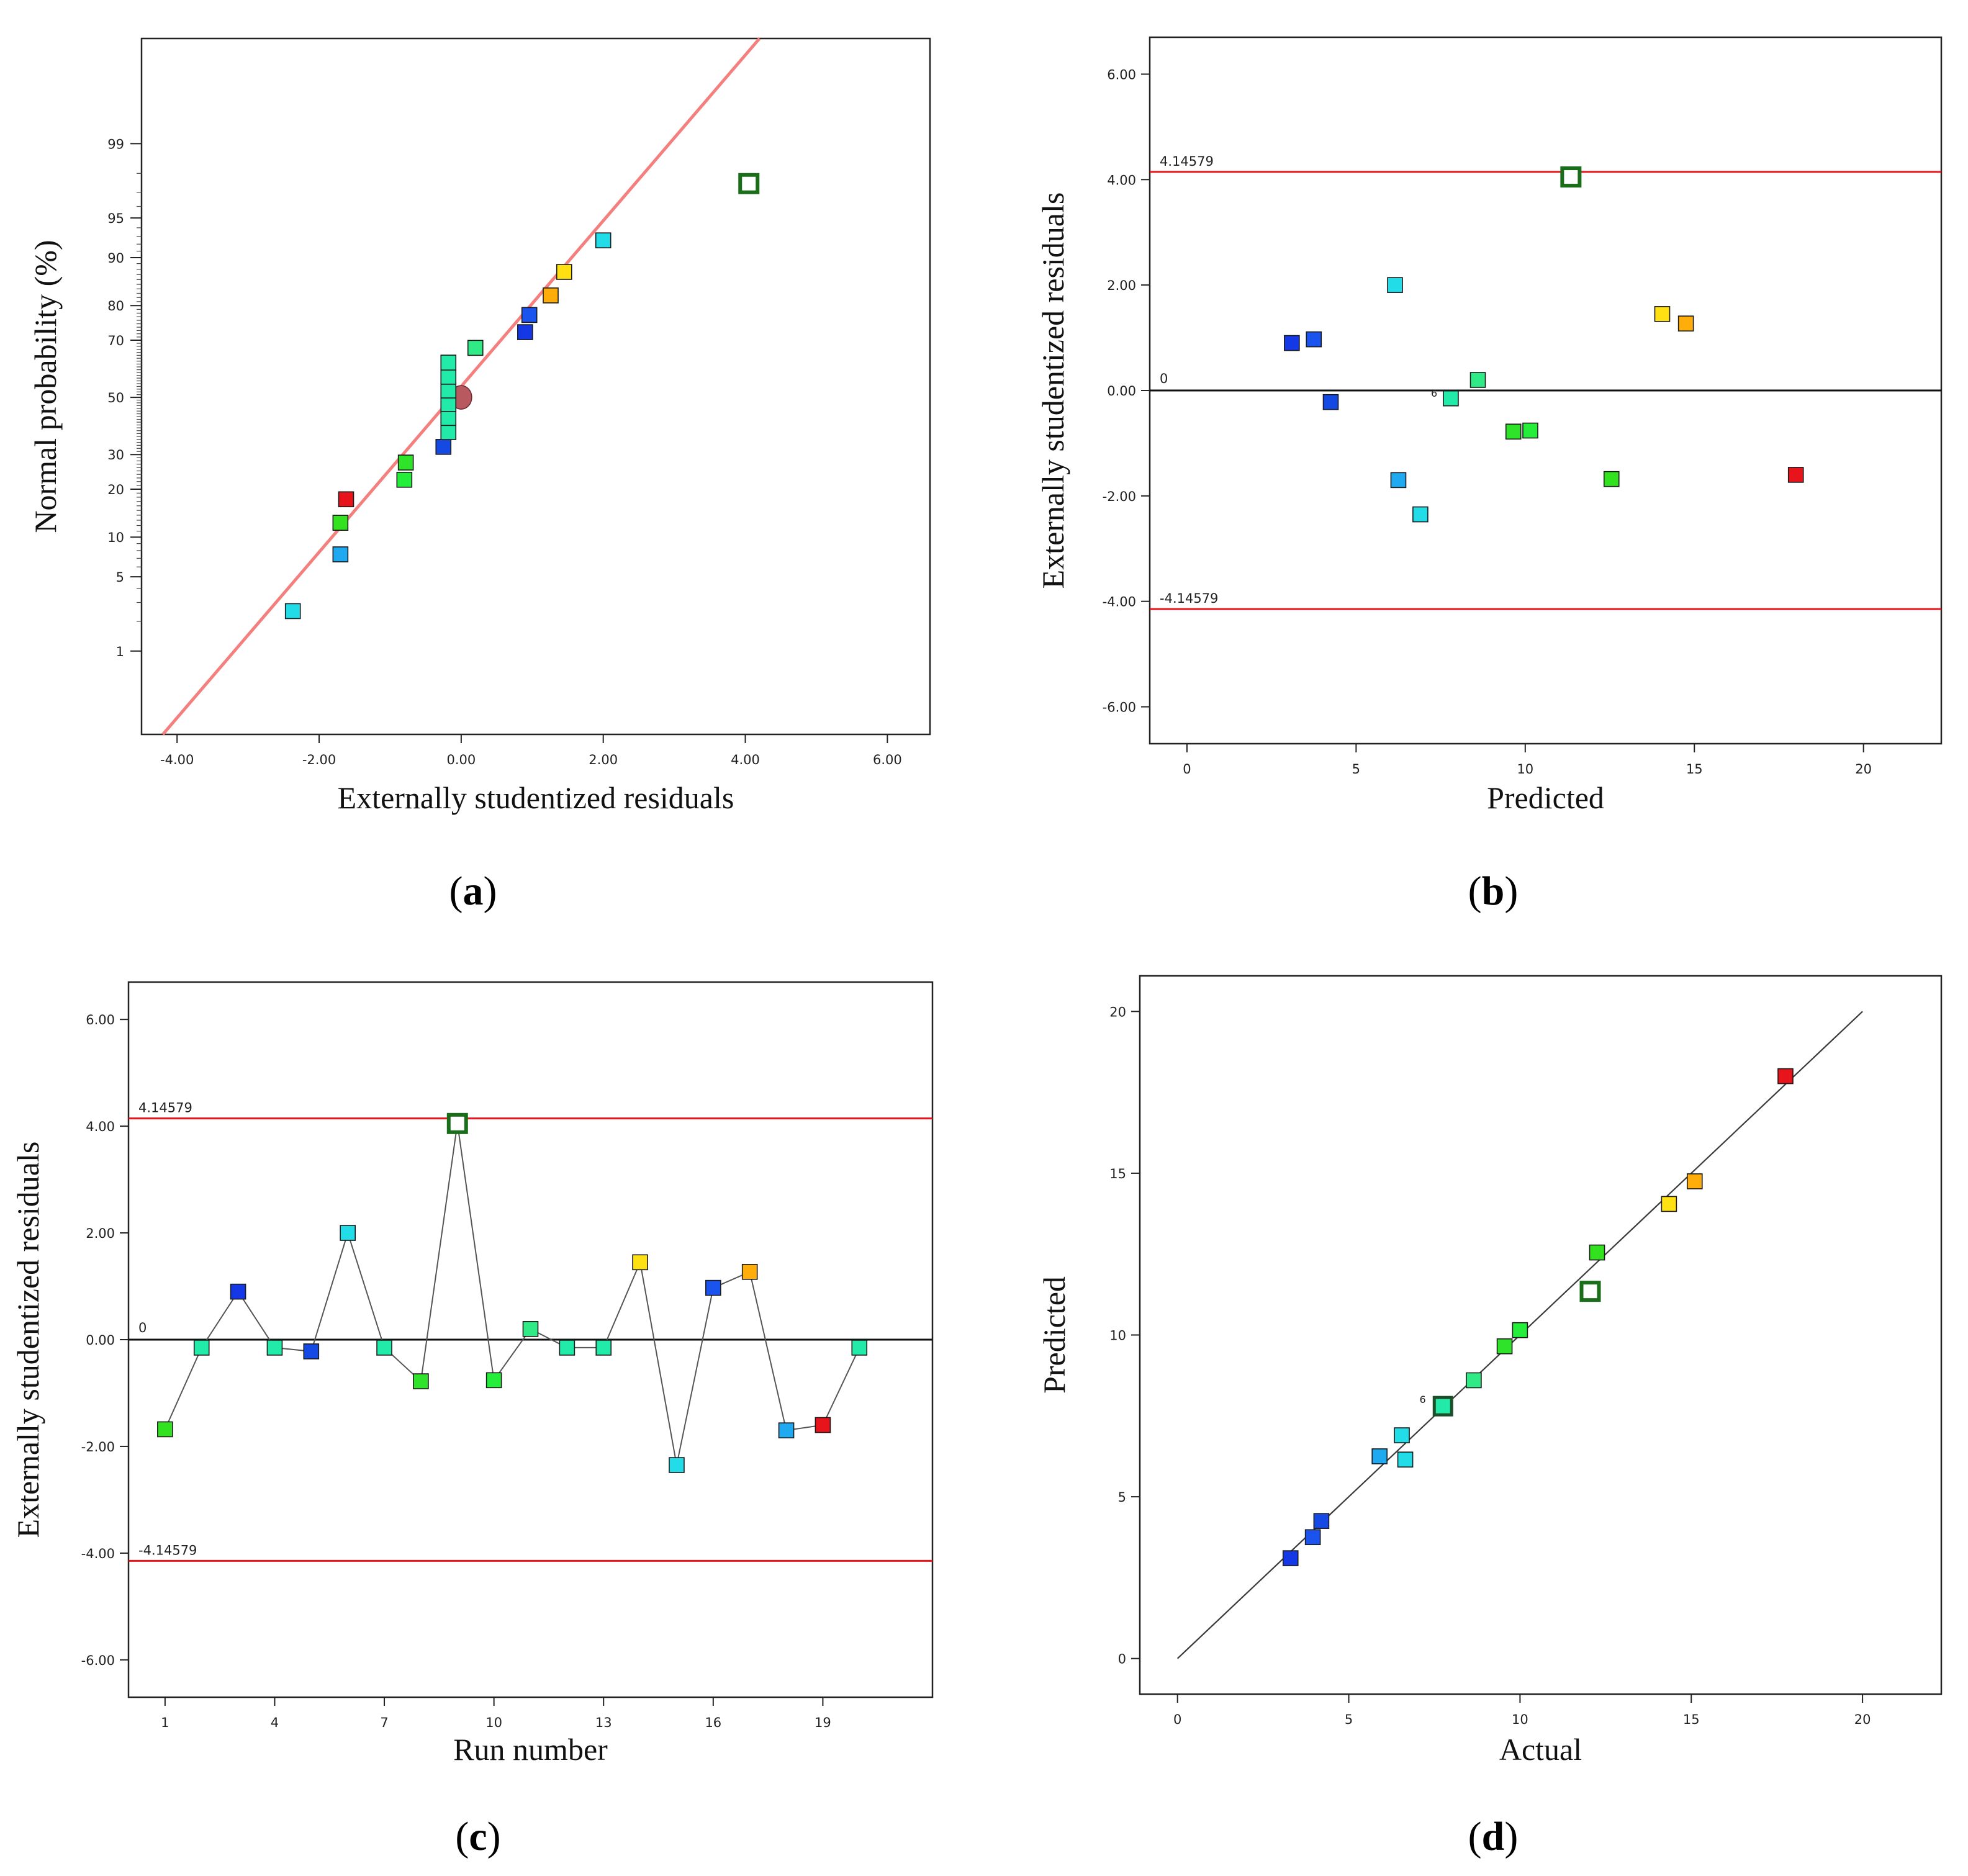  I want to click on panel-label: (b), so click(1493, 891).